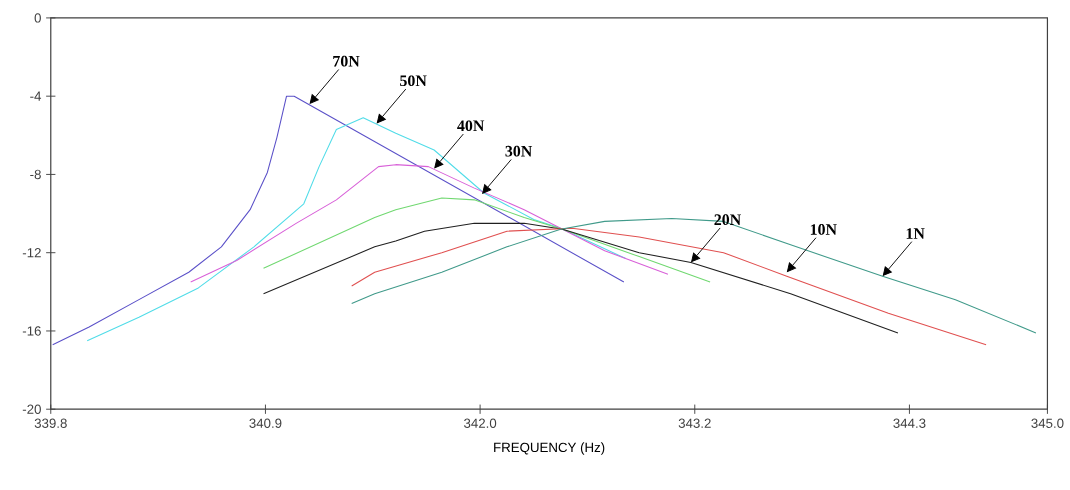 The height and width of the screenshot is (490, 1070). What do you see at coordinates (727, 220) in the screenshot?
I see `annotation: 20N` at bounding box center [727, 220].